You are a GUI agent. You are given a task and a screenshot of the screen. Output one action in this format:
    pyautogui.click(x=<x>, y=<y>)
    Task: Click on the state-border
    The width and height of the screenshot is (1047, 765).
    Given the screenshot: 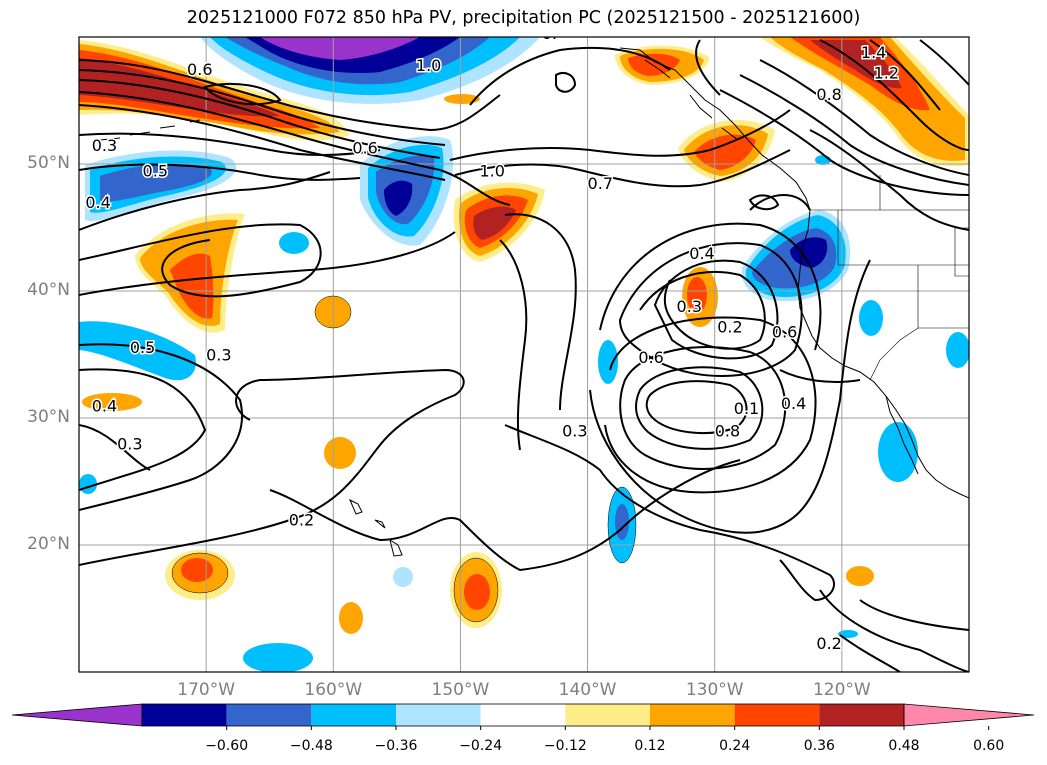 What is the action you would take?
    pyautogui.click(x=903, y=278)
    